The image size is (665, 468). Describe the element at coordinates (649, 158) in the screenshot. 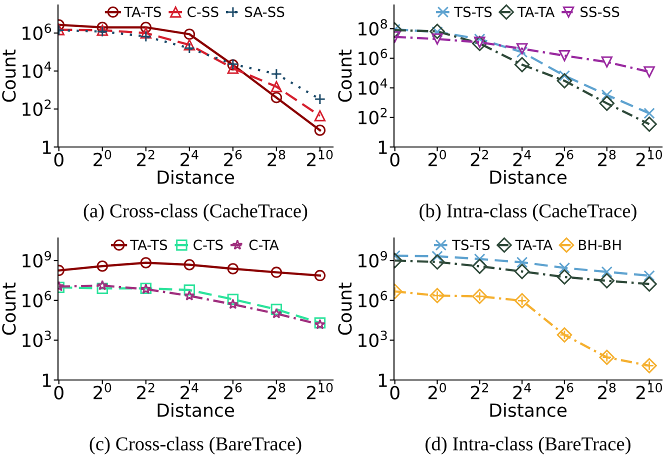

I see `x-tick-label: 2$^{10}$` at that location.